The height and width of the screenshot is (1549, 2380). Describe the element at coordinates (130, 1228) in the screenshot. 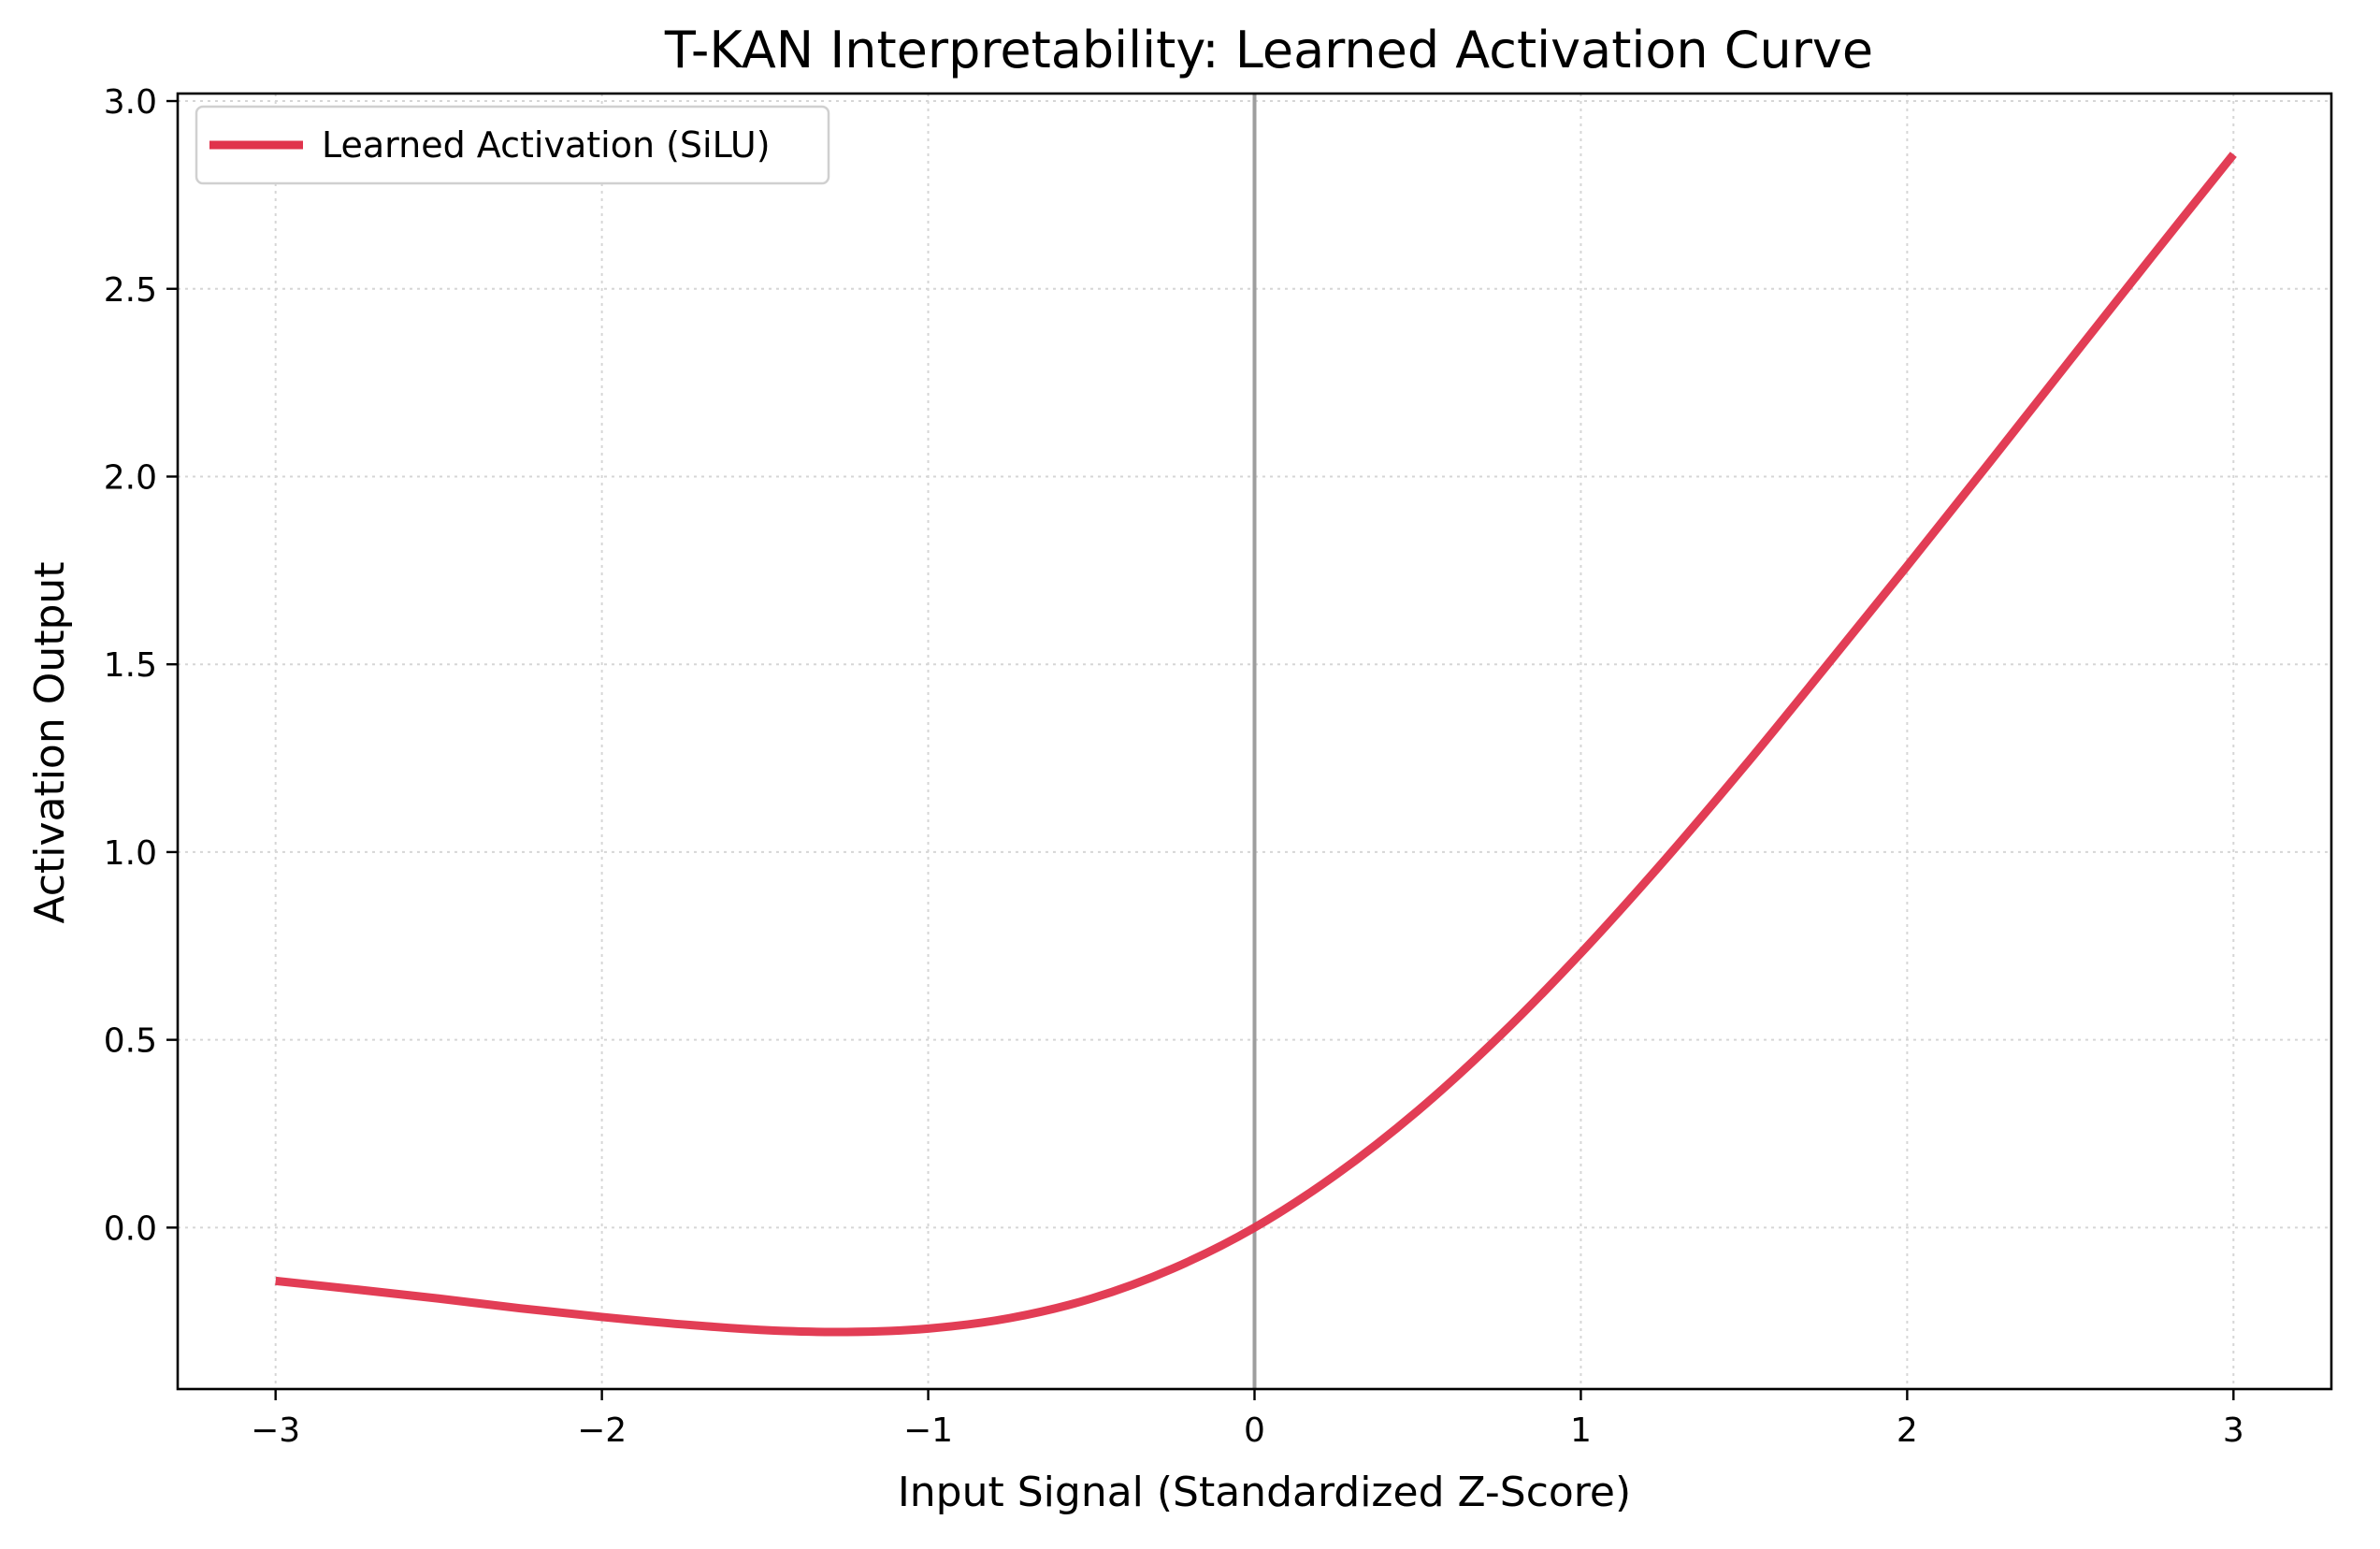

I see `y-tick-label: 0.0` at that location.